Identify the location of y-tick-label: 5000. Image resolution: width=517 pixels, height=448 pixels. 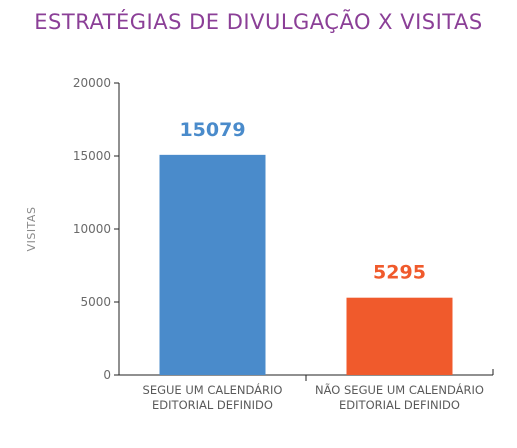
(95, 302).